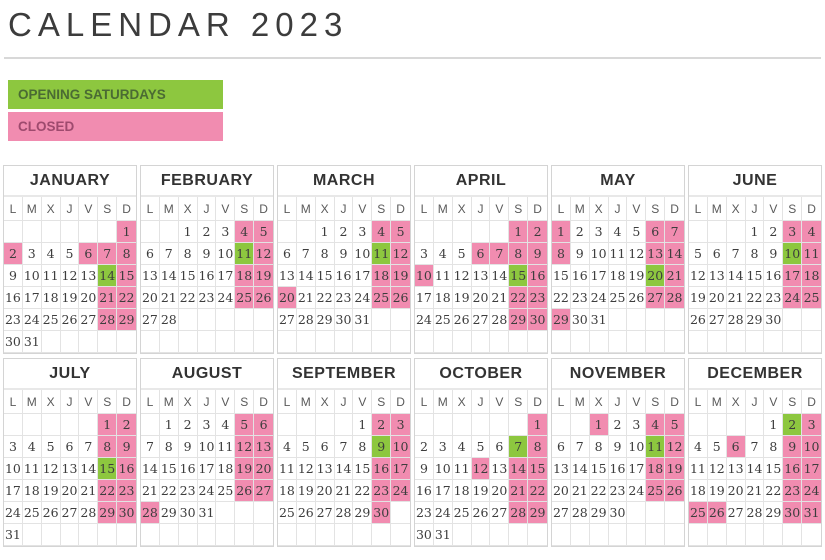 The height and width of the screenshot is (560, 825). Describe the element at coordinates (416, 110) in the screenshot. I see `legend: OPENING SATURDAYS CLOSED` at that location.